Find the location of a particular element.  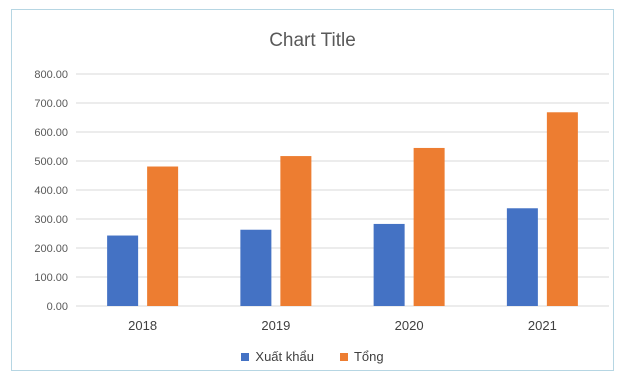

legend-item: Xuất khẩu is located at coordinates (277, 356).